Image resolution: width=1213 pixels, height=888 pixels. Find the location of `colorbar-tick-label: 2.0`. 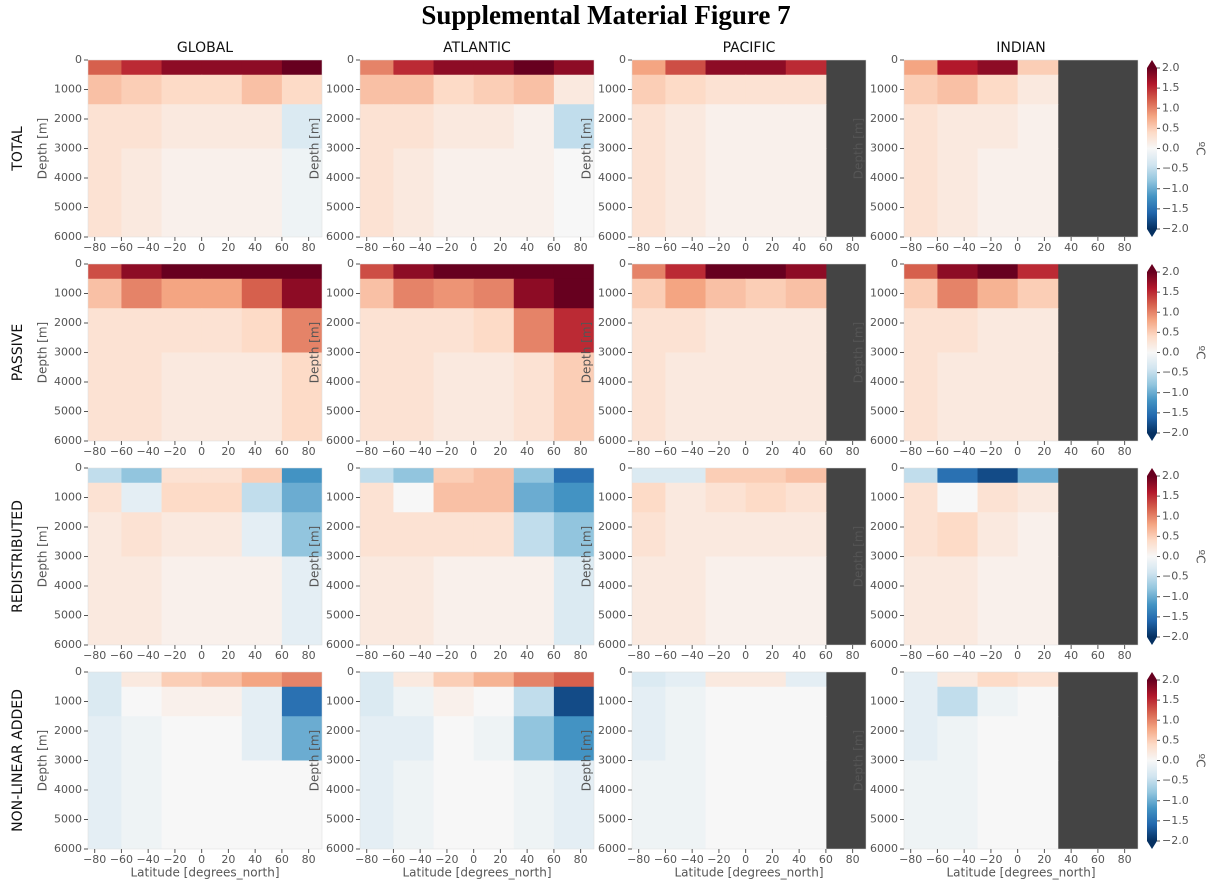

colorbar-tick-label: 2.0 is located at coordinates (1171, 67).